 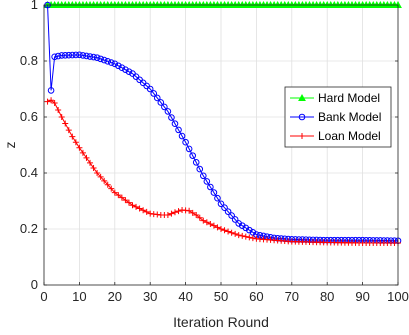 What do you see at coordinates (349, 98) in the screenshot?
I see `legend-label: Hard Model` at bounding box center [349, 98].